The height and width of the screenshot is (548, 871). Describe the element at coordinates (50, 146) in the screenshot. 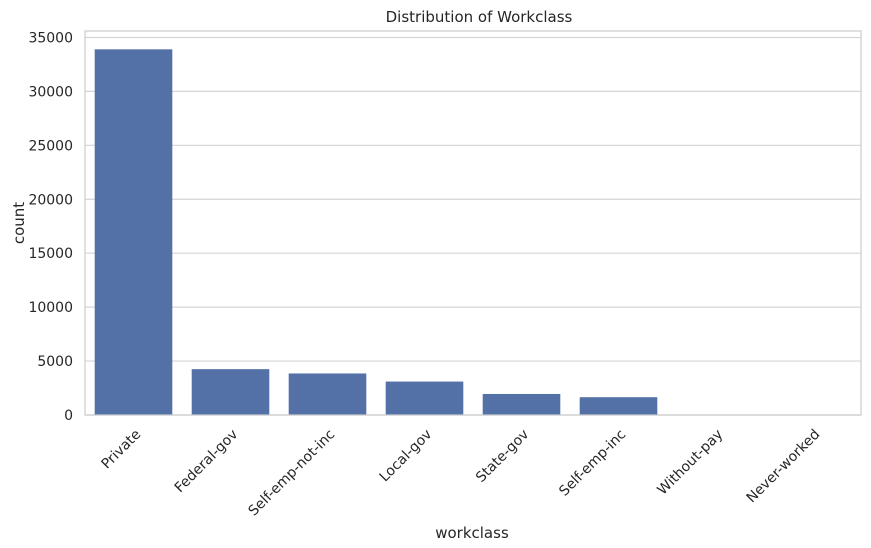

I see `y-tick-label: 25000` at that location.